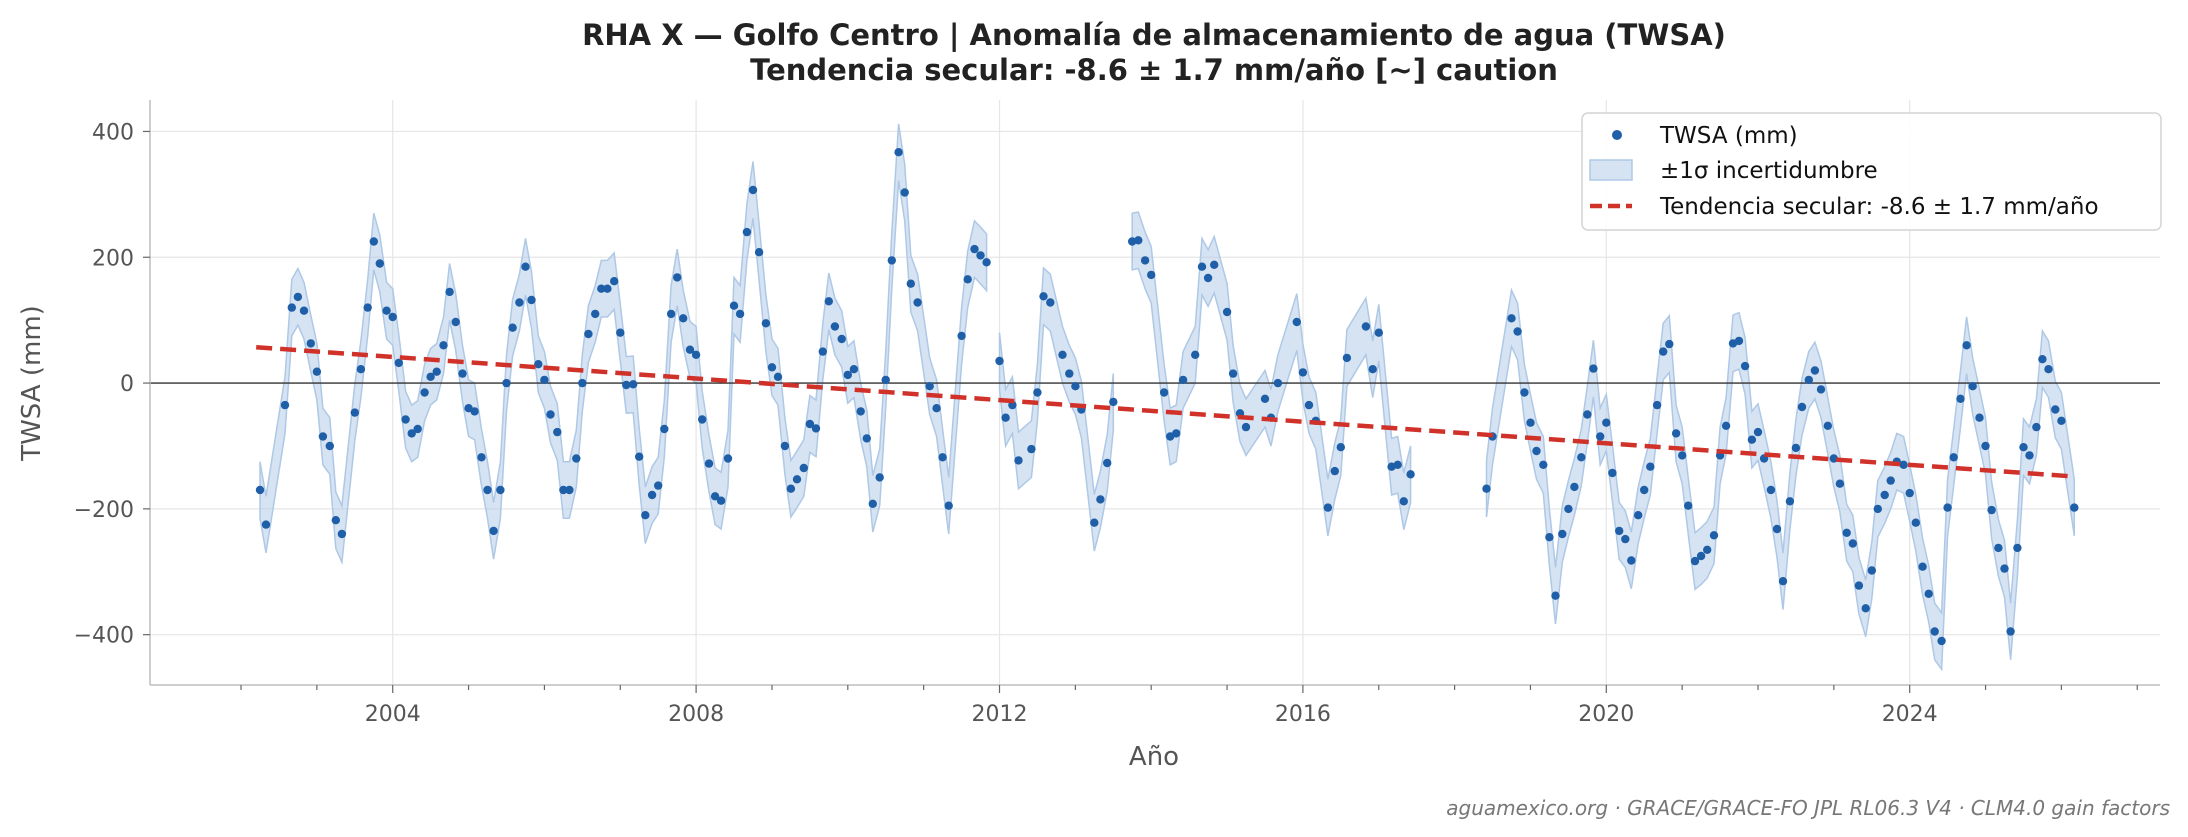 This screenshot has width=2188, height=837. I want to click on legend-points-label: TWSA (mm), so click(1728, 136).